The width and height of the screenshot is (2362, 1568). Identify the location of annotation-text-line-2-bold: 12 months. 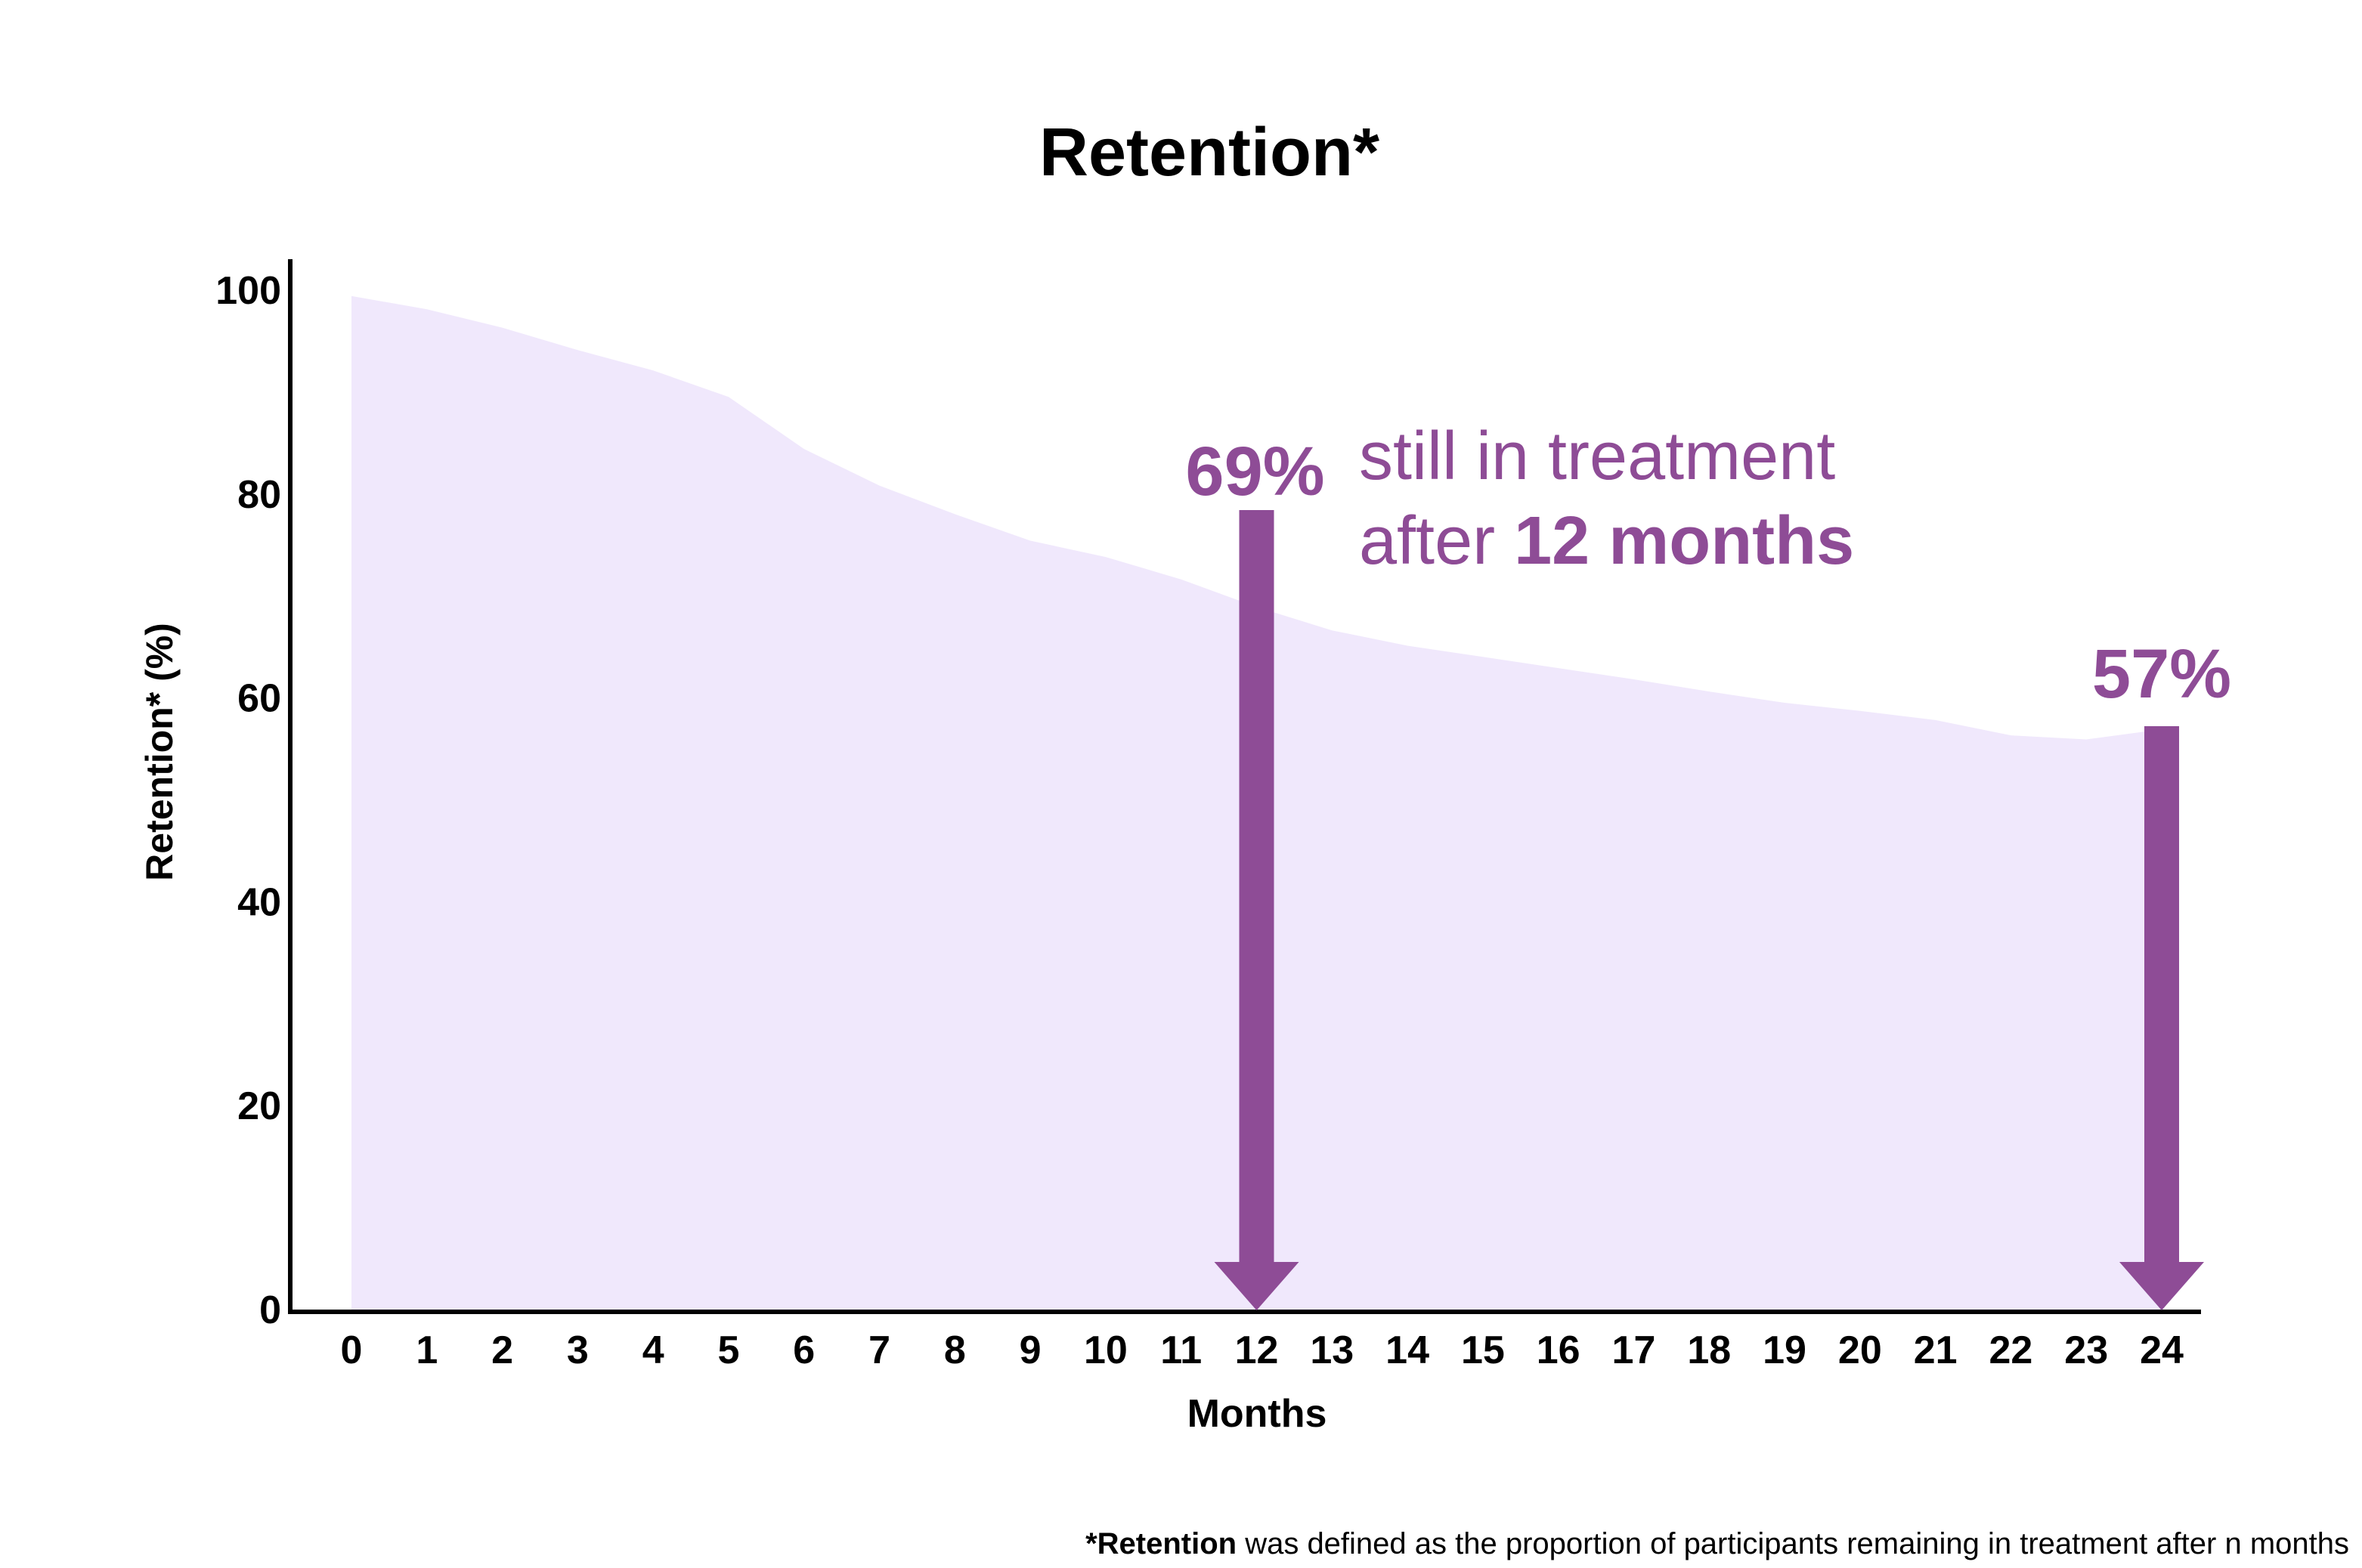
(1684, 541).